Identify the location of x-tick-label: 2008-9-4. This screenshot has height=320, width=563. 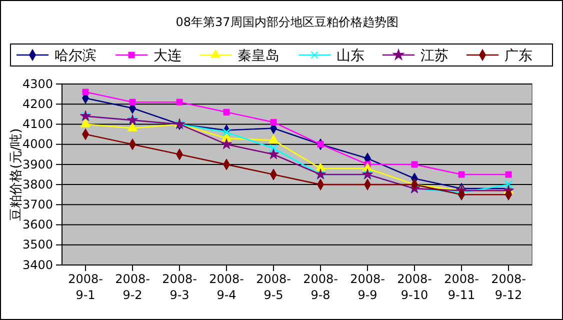
(226, 287).